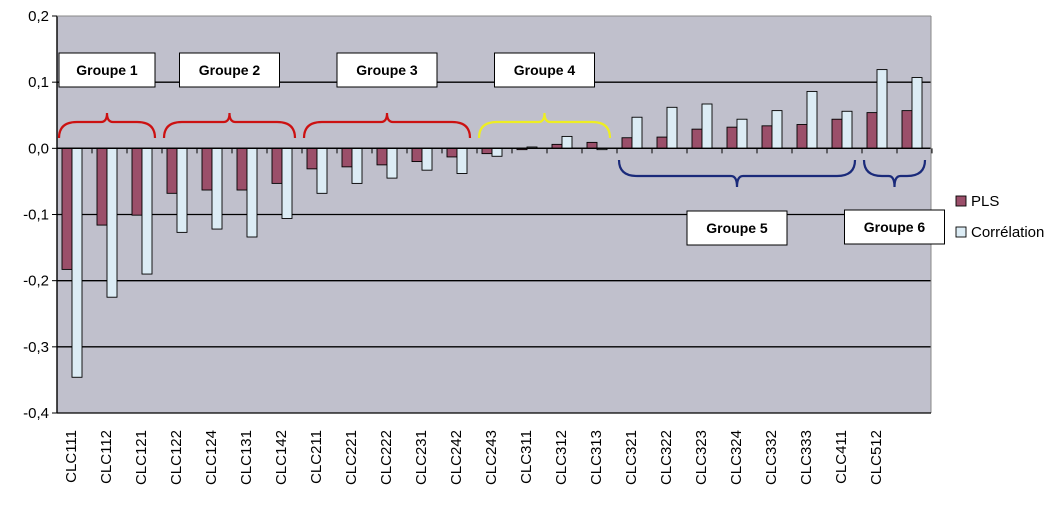  What do you see at coordinates (1007, 232) in the screenshot?
I see `legend-label: Corrélation` at bounding box center [1007, 232].